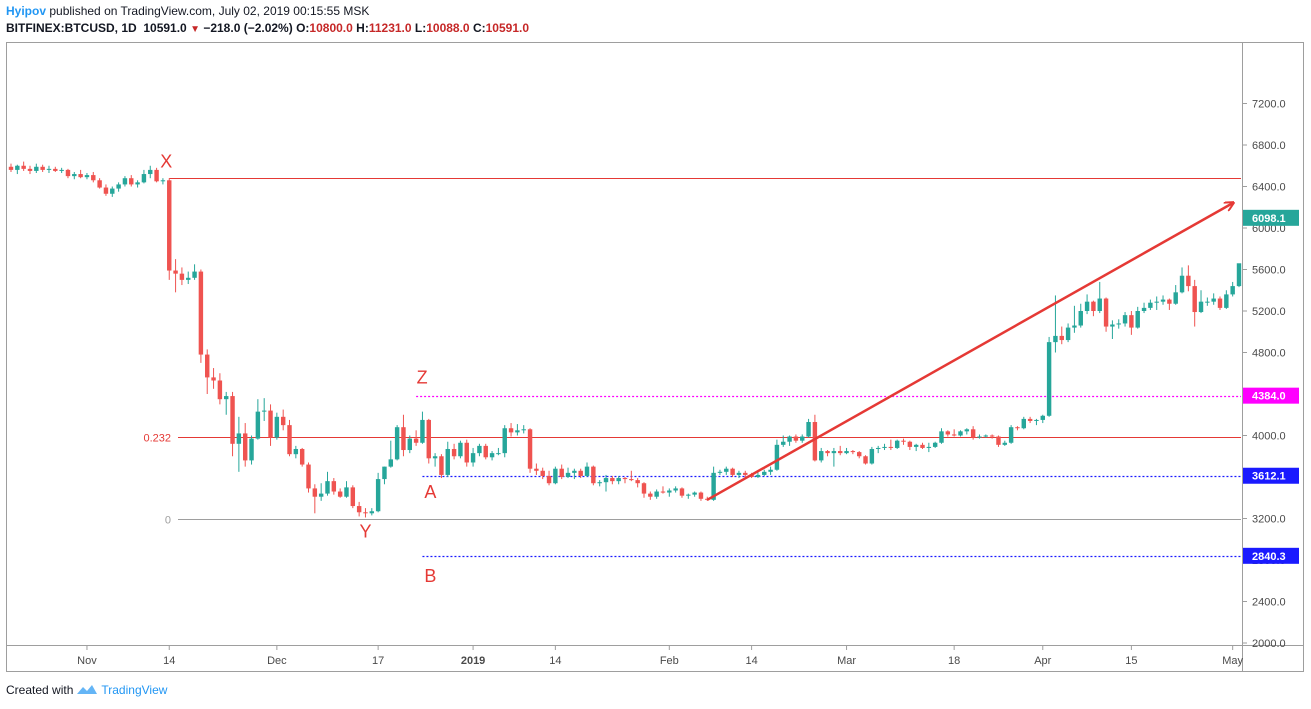 The width and height of the screenshot is (1311, 709). I want to click on b-level-tag: 2840.3, so click(1271, 555).